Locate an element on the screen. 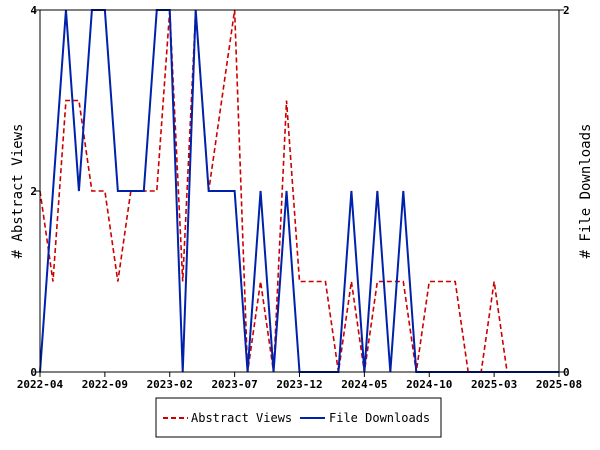 The height and width of the screenshot is (450, 600). legend-box is located at coordinates (298, 417).